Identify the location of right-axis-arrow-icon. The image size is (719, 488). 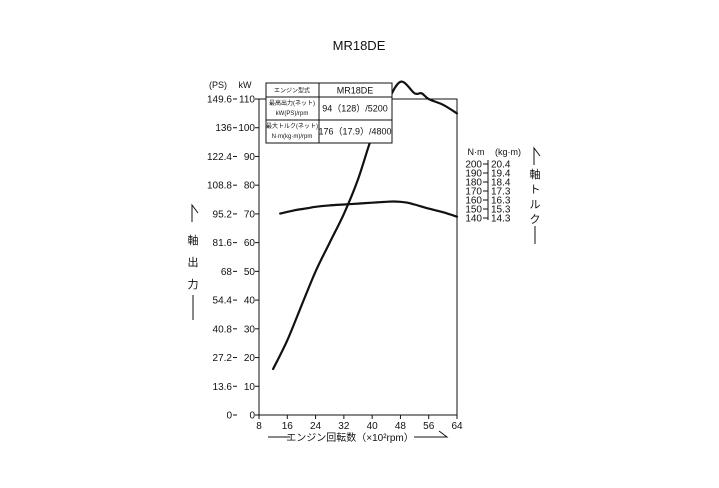
(537, 155).